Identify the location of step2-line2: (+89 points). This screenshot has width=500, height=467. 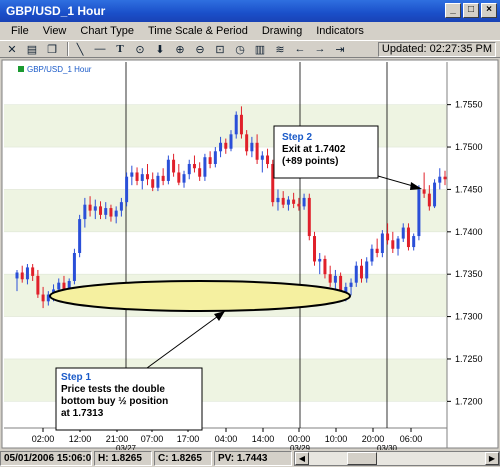
(310, 161).